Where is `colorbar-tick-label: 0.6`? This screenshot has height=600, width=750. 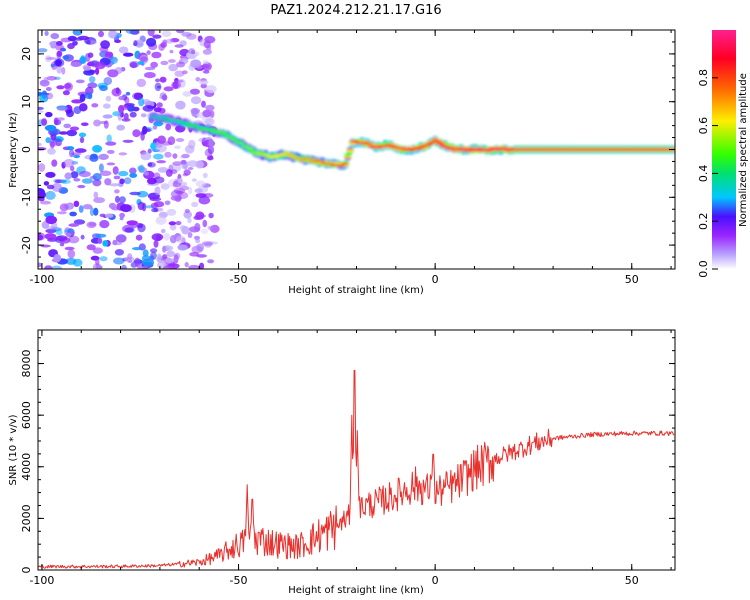 colorbar-tick-label: 0.6 is located at coordinates (703, 126).